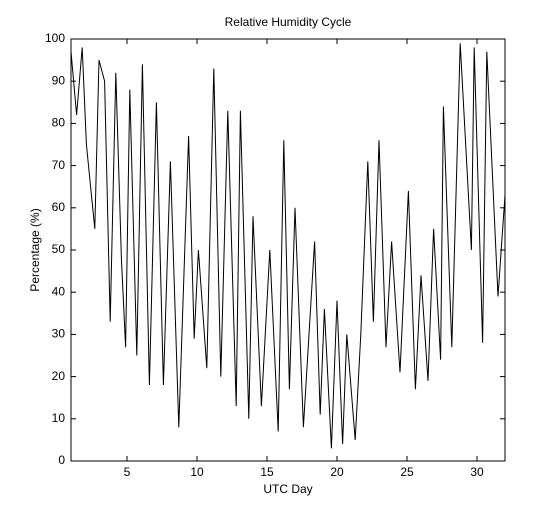 This screenshot has width=560, height=520. What do you see at coordinates (59, 123) in the screenshot?
I see `y-tick-label: 80` at bounding box center [59, 123].